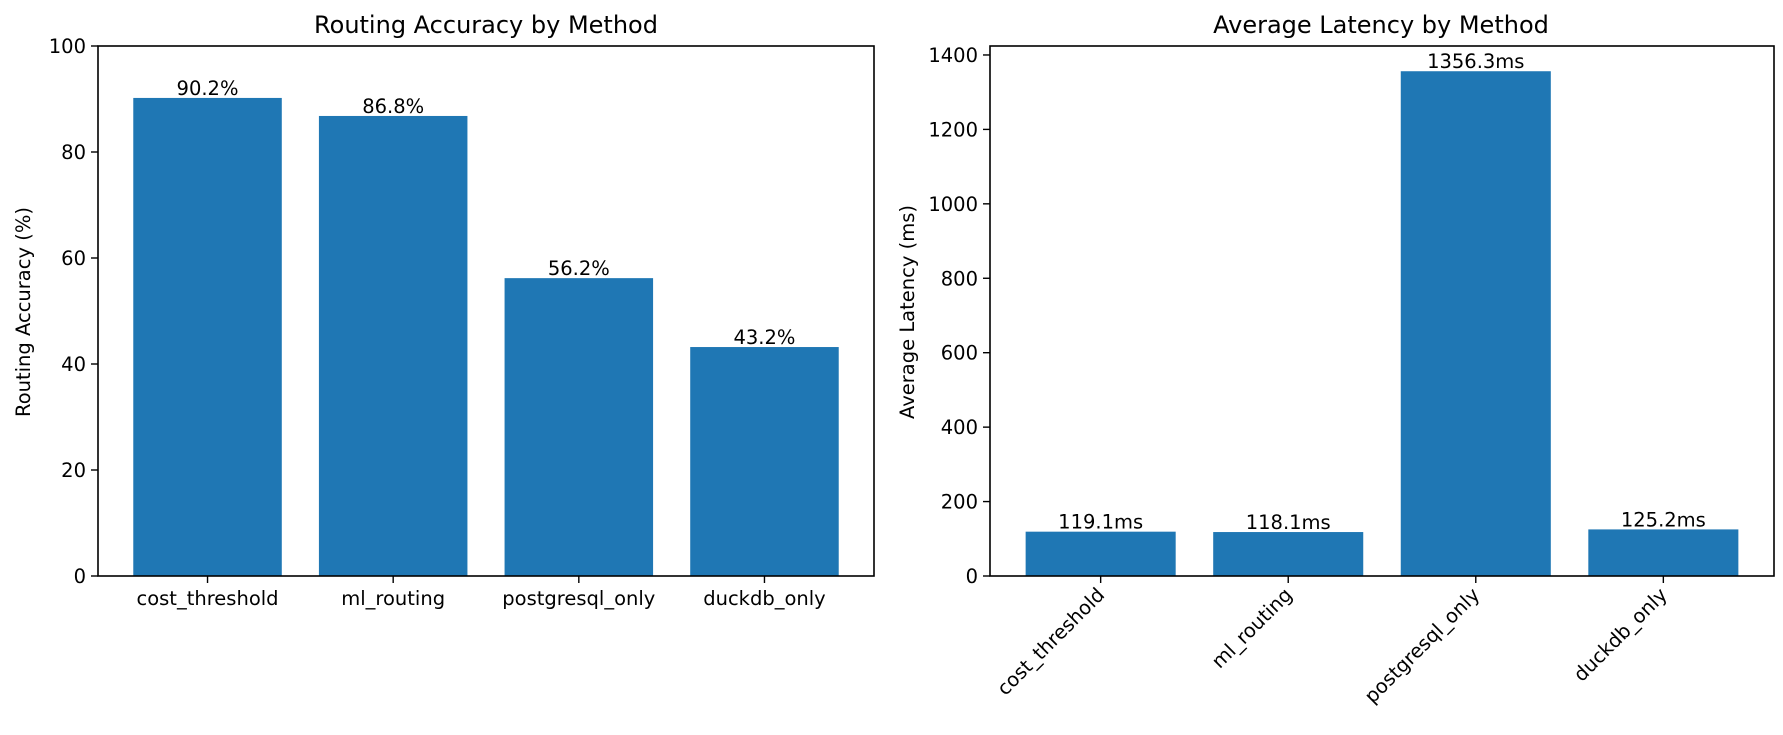  Describe the element at coordinates (1100, 522) in the screenshot. I see `latency-data-label-0: 119.1ms` at that location.